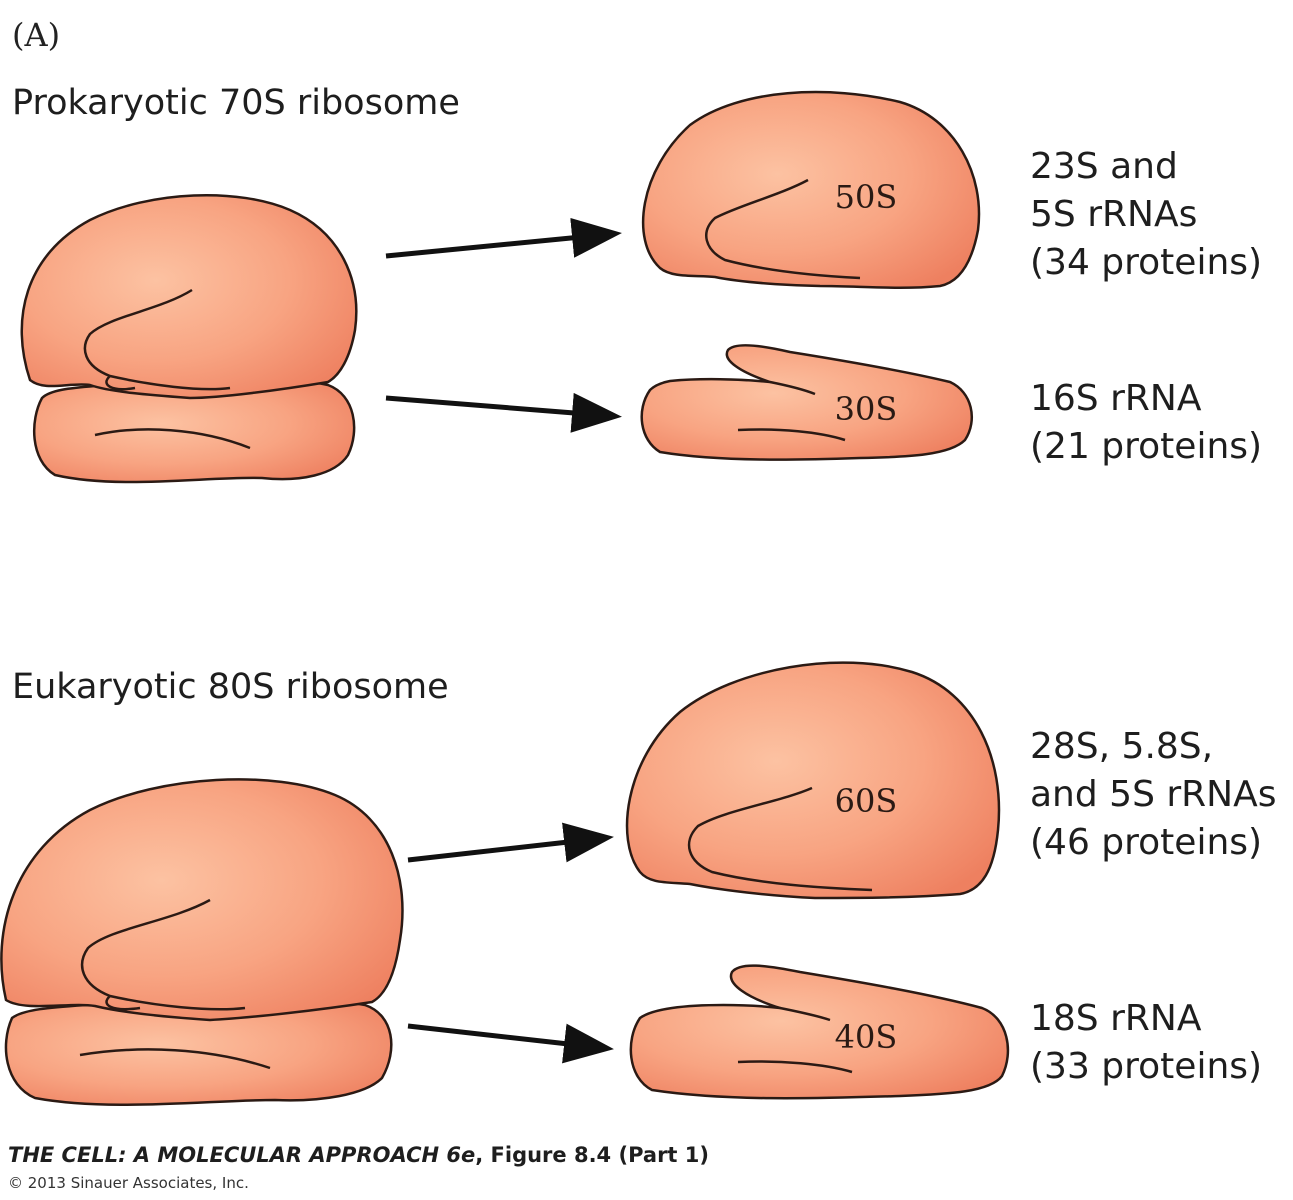 This screenshot has height=1200, width=1293. I want to click on components-60s: 28S, 5.8S, and 5S rRNAs (46 proteins), so click(1153, 794).